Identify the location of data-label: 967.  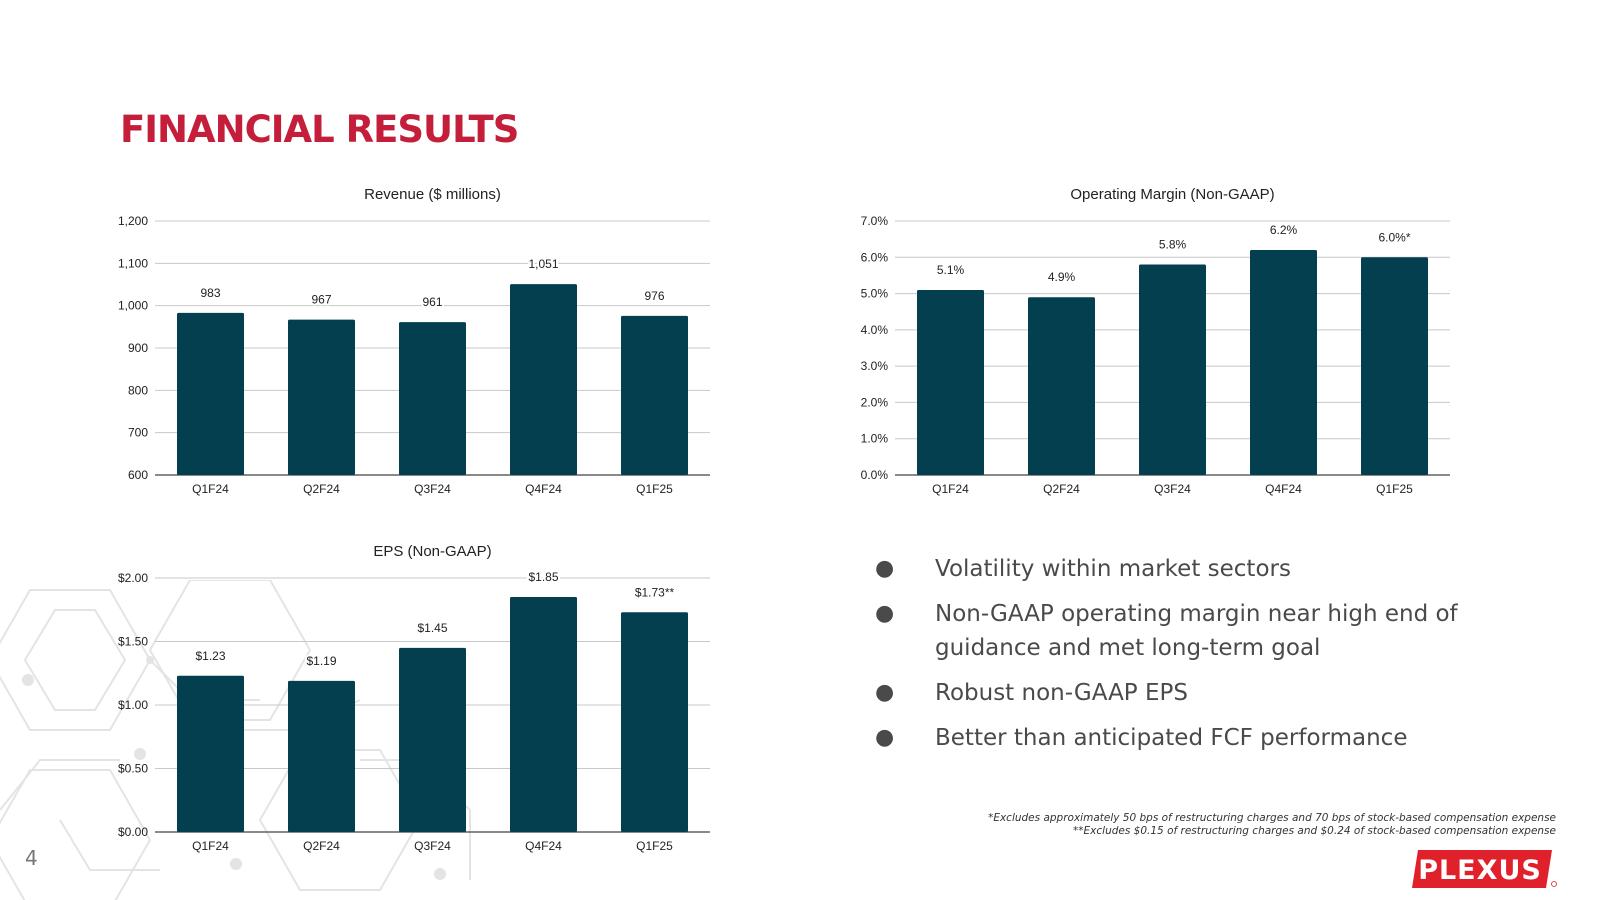
(321, 300).